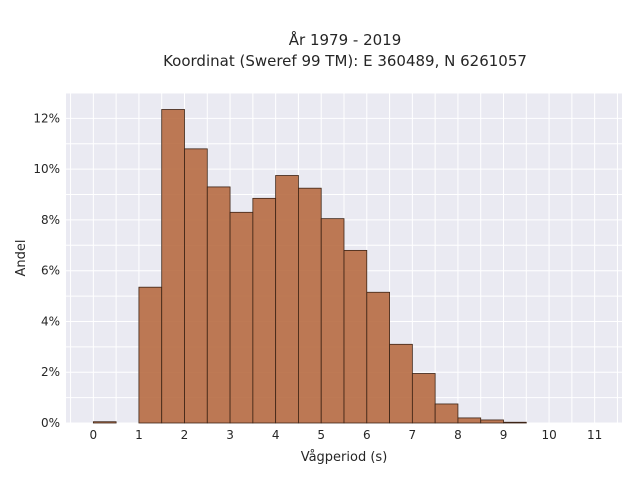  Describe the element at coordinates (413, 435) in the screenshot. I see `x-tick-label: 7` at that location.